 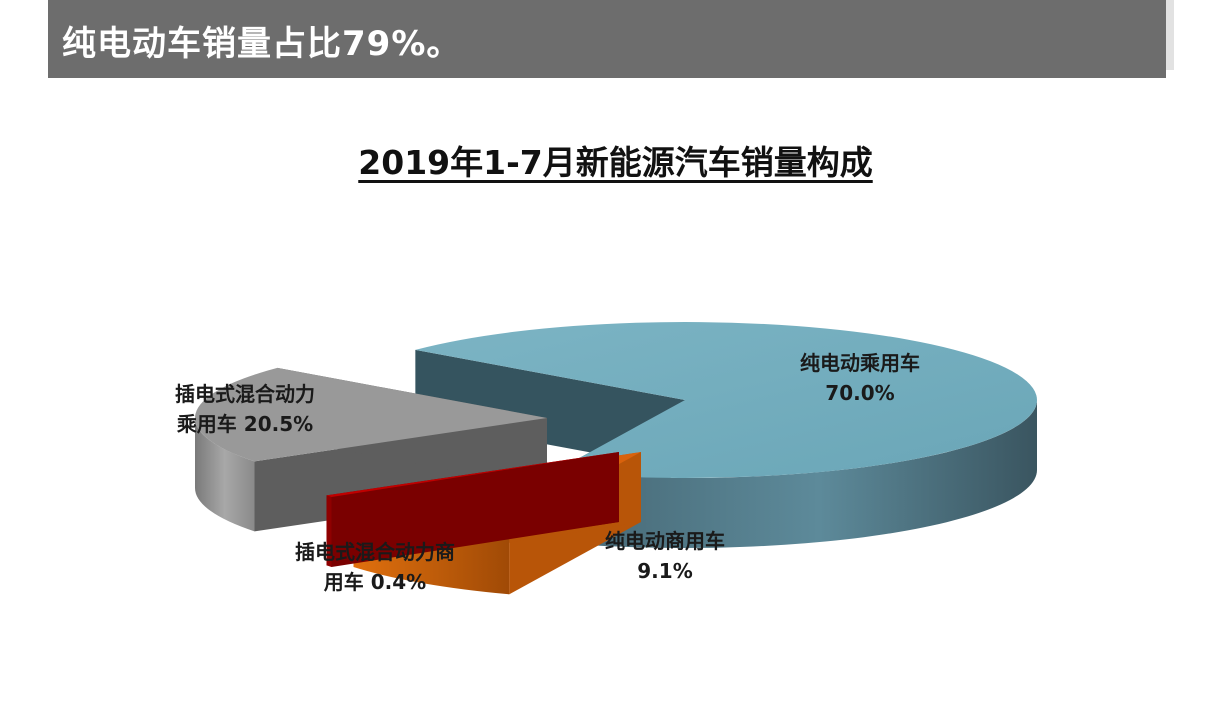 I want to click on slice-0-top, so click(x=726, y=400).